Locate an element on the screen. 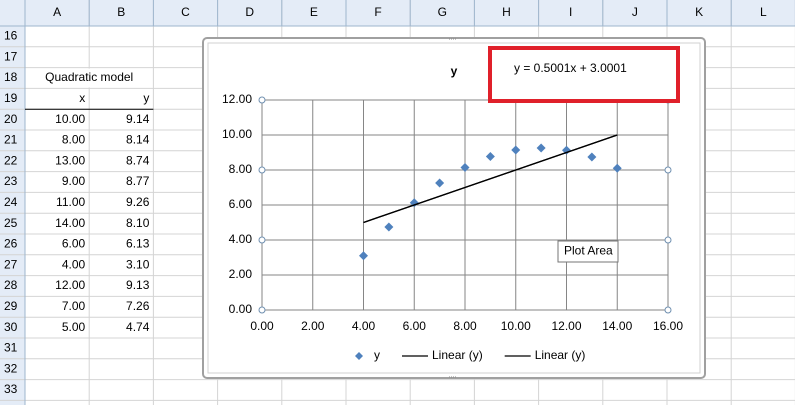 Image resolution: width=795 pixels, height=405 pixels. table-cell: 6.00 is located at coordinates (74, 244).